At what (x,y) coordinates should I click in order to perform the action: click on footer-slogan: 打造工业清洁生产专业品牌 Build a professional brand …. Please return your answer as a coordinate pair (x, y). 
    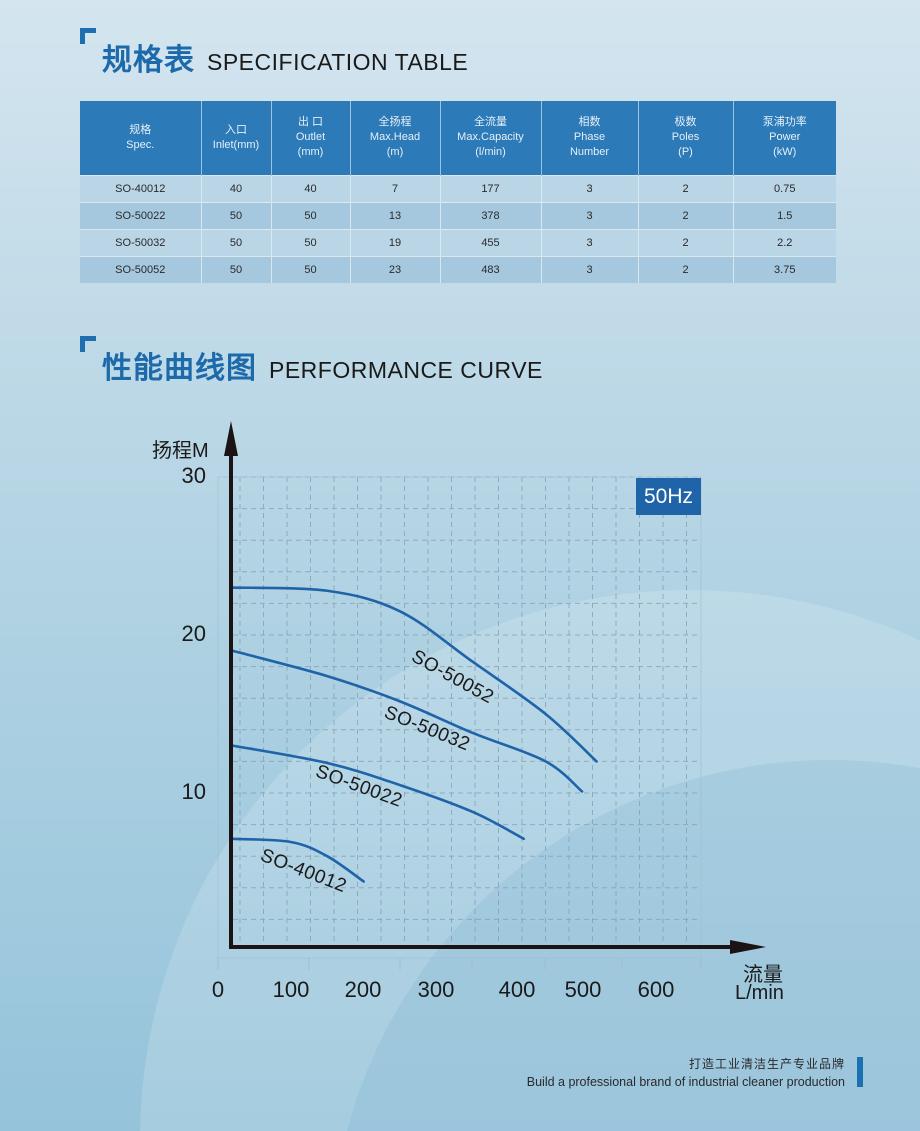
    Looking at the image, I should click on (686, 1072).